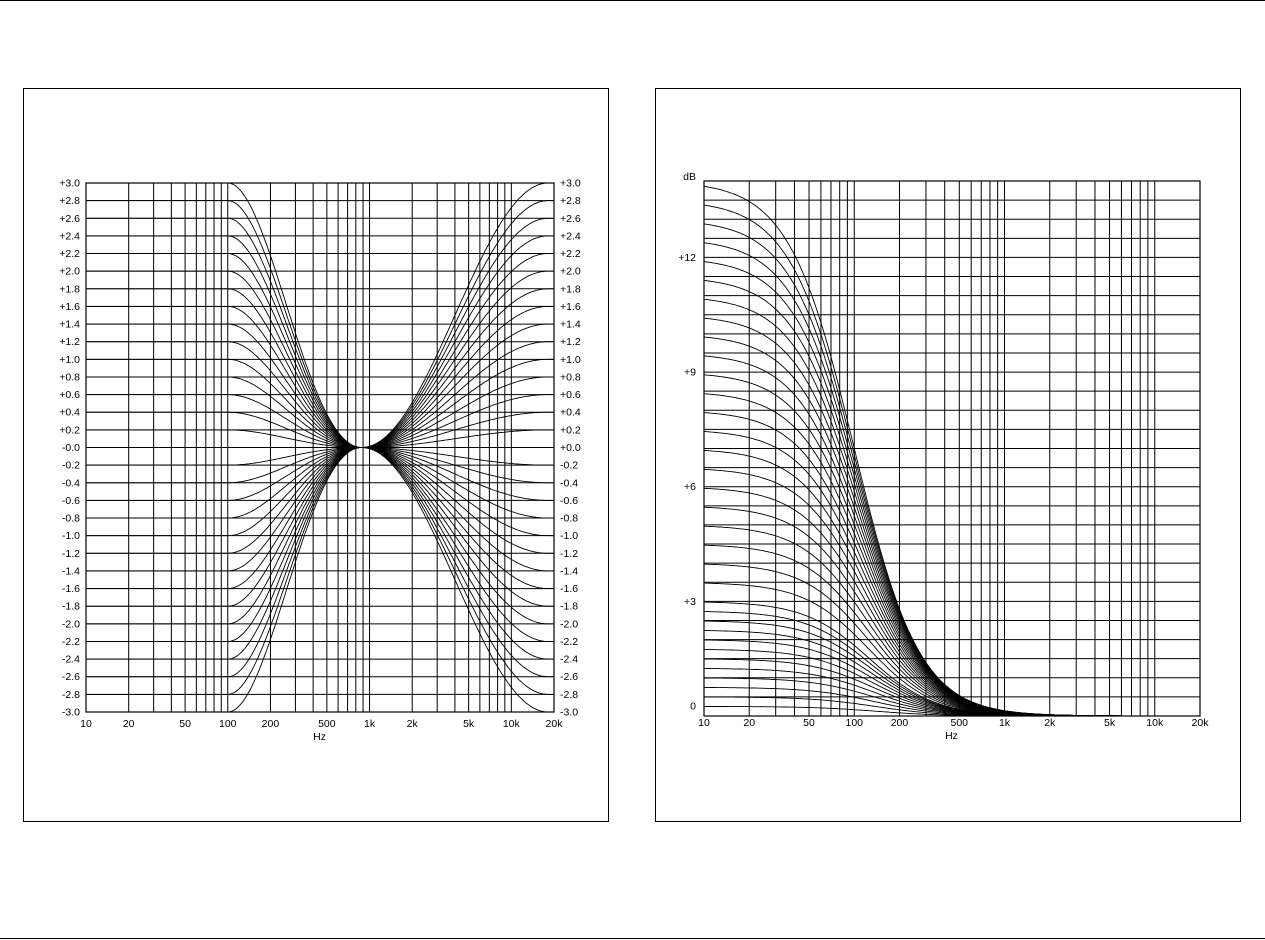 The image size is (1265, 940). What do you see at coordinates (71, 448) in the screenshot?
I see `y-tick-label-left: -0.0` at bounding box center [71, 448].